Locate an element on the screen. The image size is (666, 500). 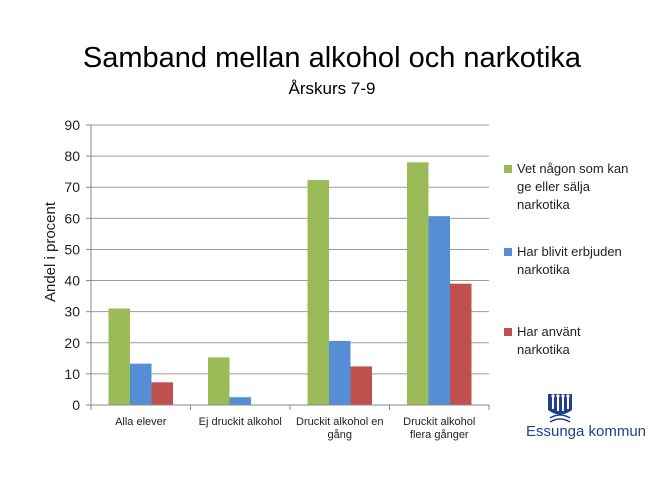
chart-subtitle: Årskurs 7-9 is located at coordinates (332, 88).